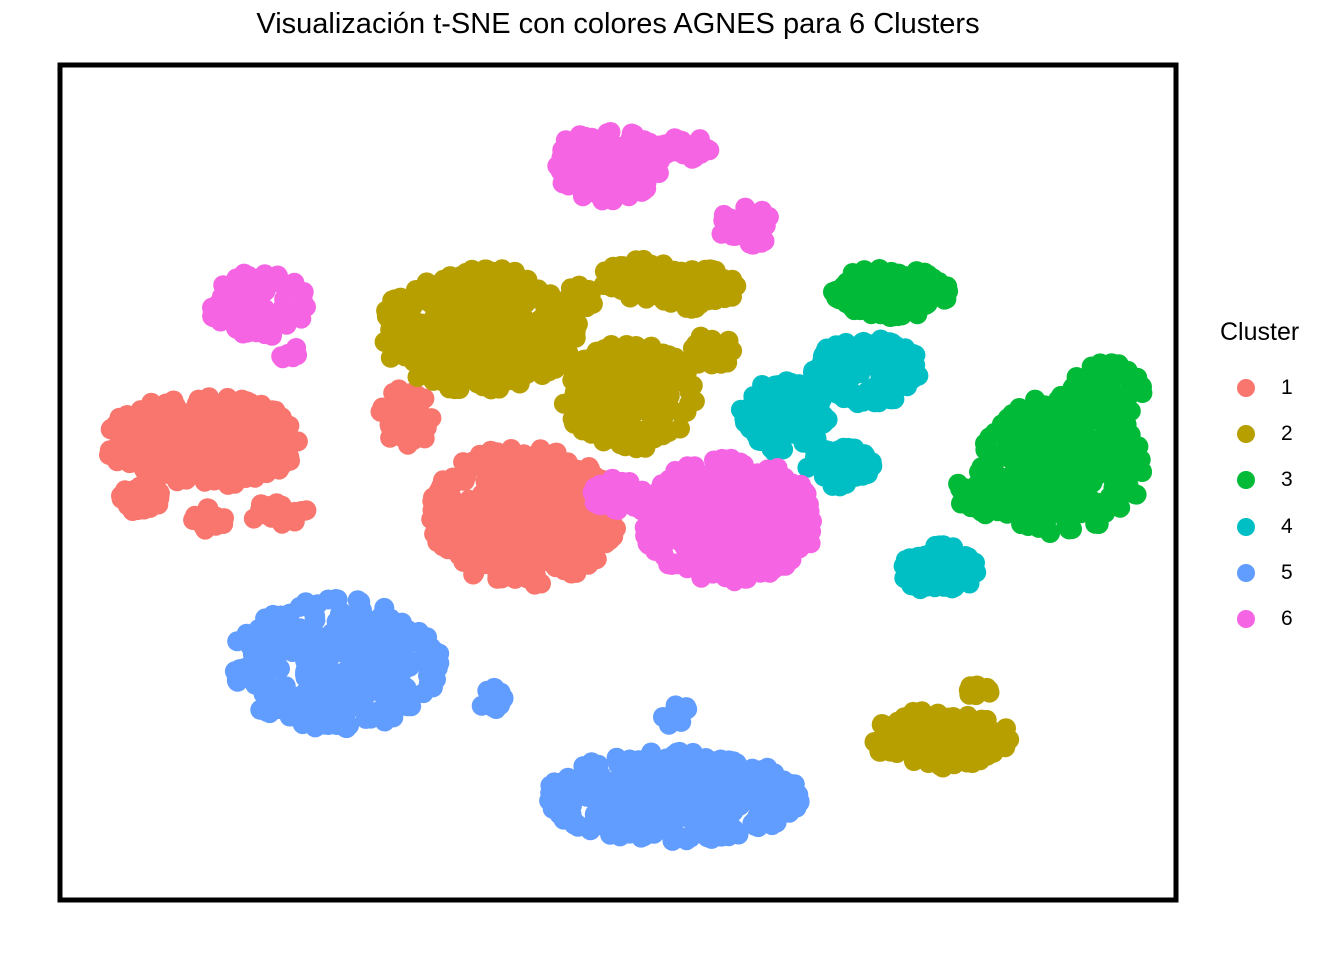  What do you see at coordinates (1287, 388) in the screenshot?
I see `legend-label-1: 1` at bounding box center [1287, 388].